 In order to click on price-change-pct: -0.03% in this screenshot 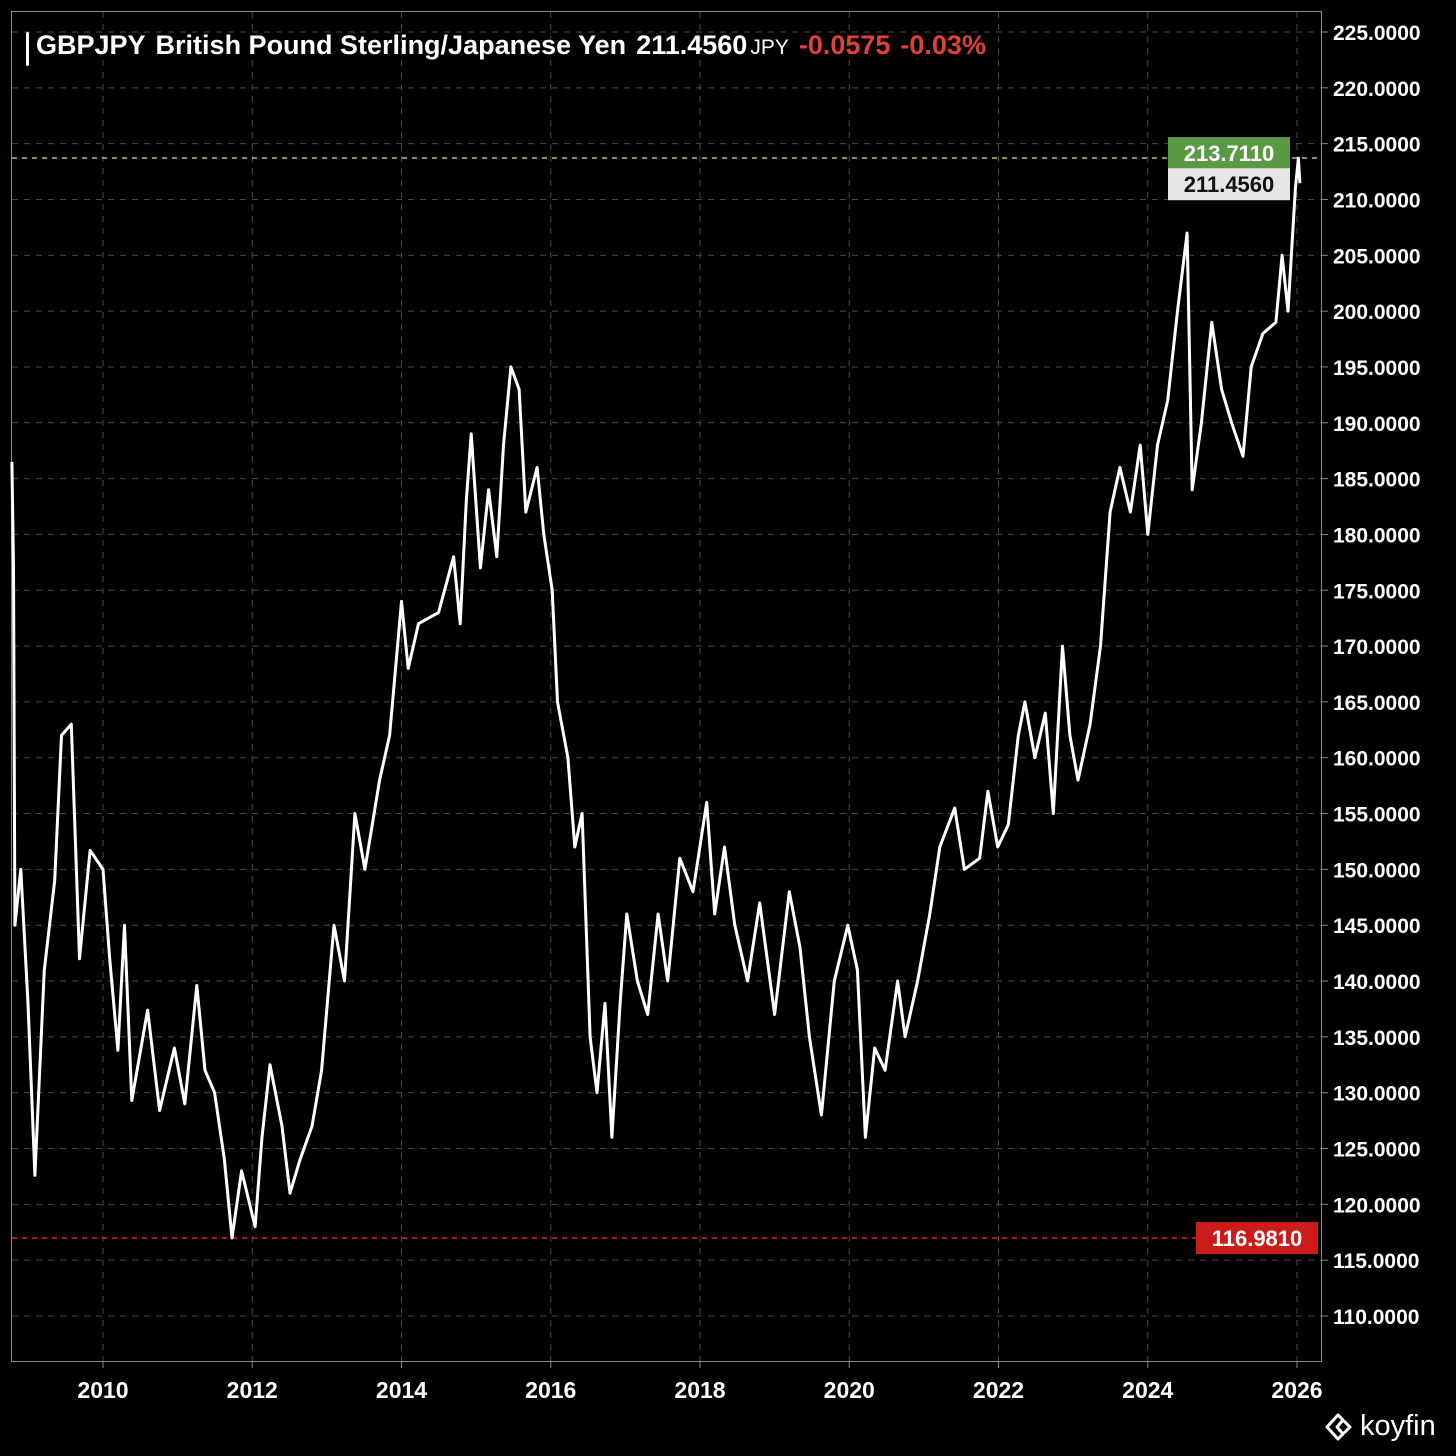, I will do `click(943, 45)`.